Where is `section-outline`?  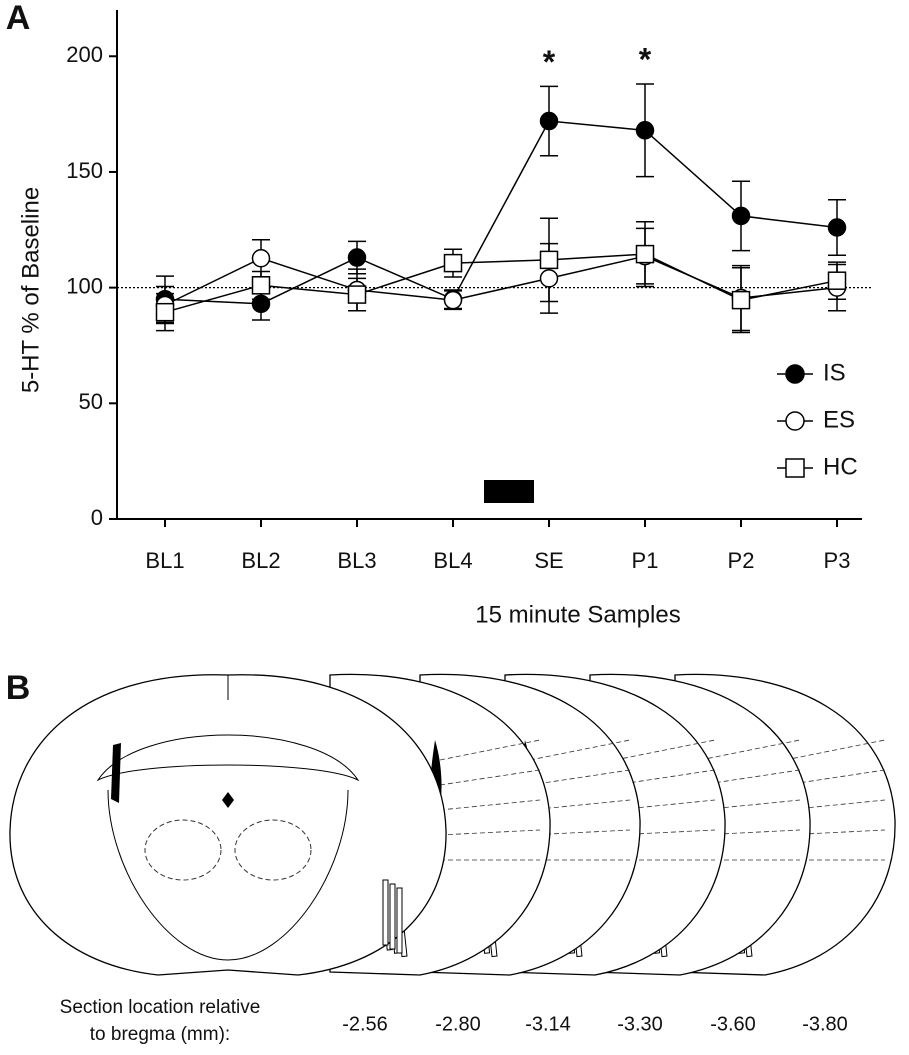
section-outline is located at coordinates (228, 825).